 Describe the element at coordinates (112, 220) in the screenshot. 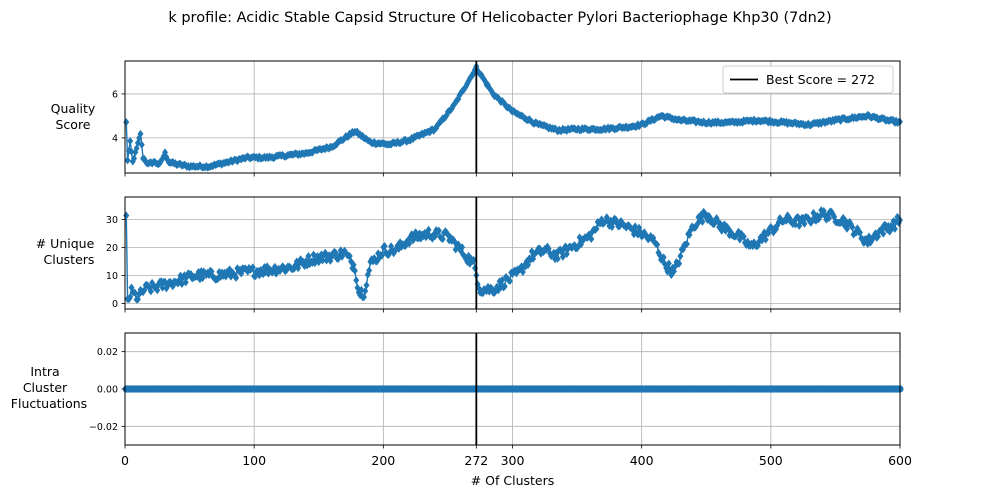

I see `unique-clusters-ytick-label-3: 30` at that location.